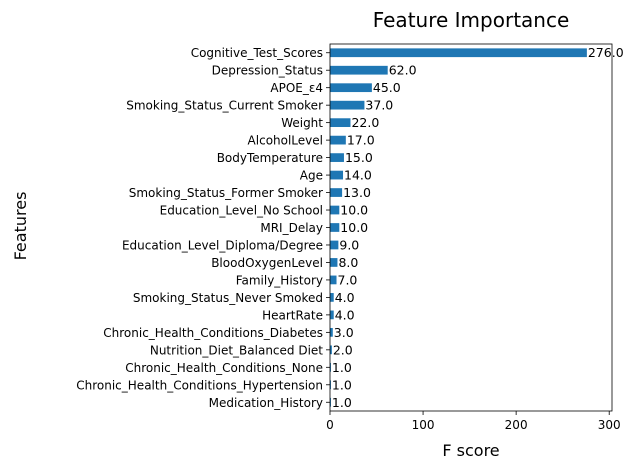 Image resolution: width=637 pixels, height=470 pixels. I want to click on x-axis-title: F score, so click(470, 450).